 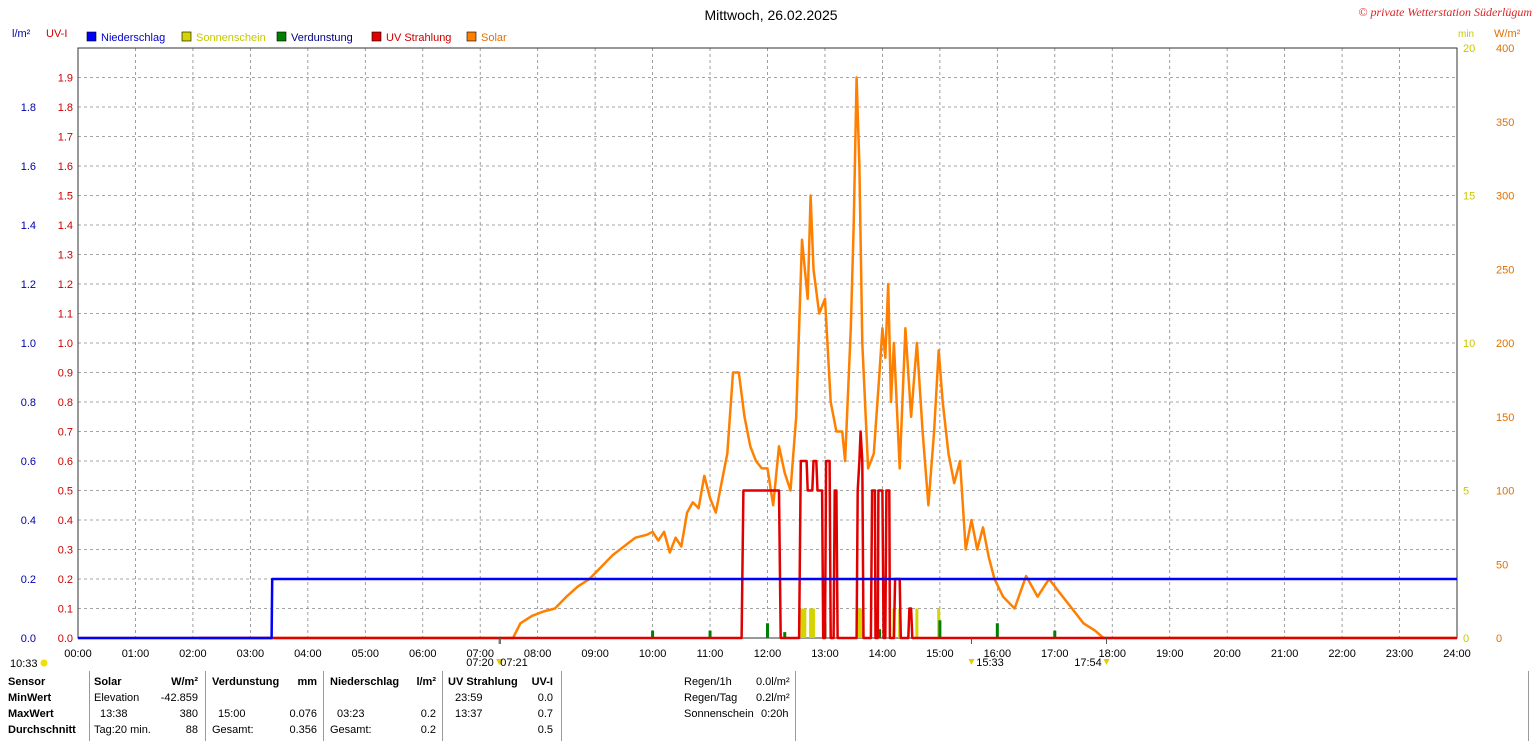 What do you see at coordinates (1088, 663) in the screenshot?
I see `annotation-label-3: 17:54` at bounding box center [1088, 663].